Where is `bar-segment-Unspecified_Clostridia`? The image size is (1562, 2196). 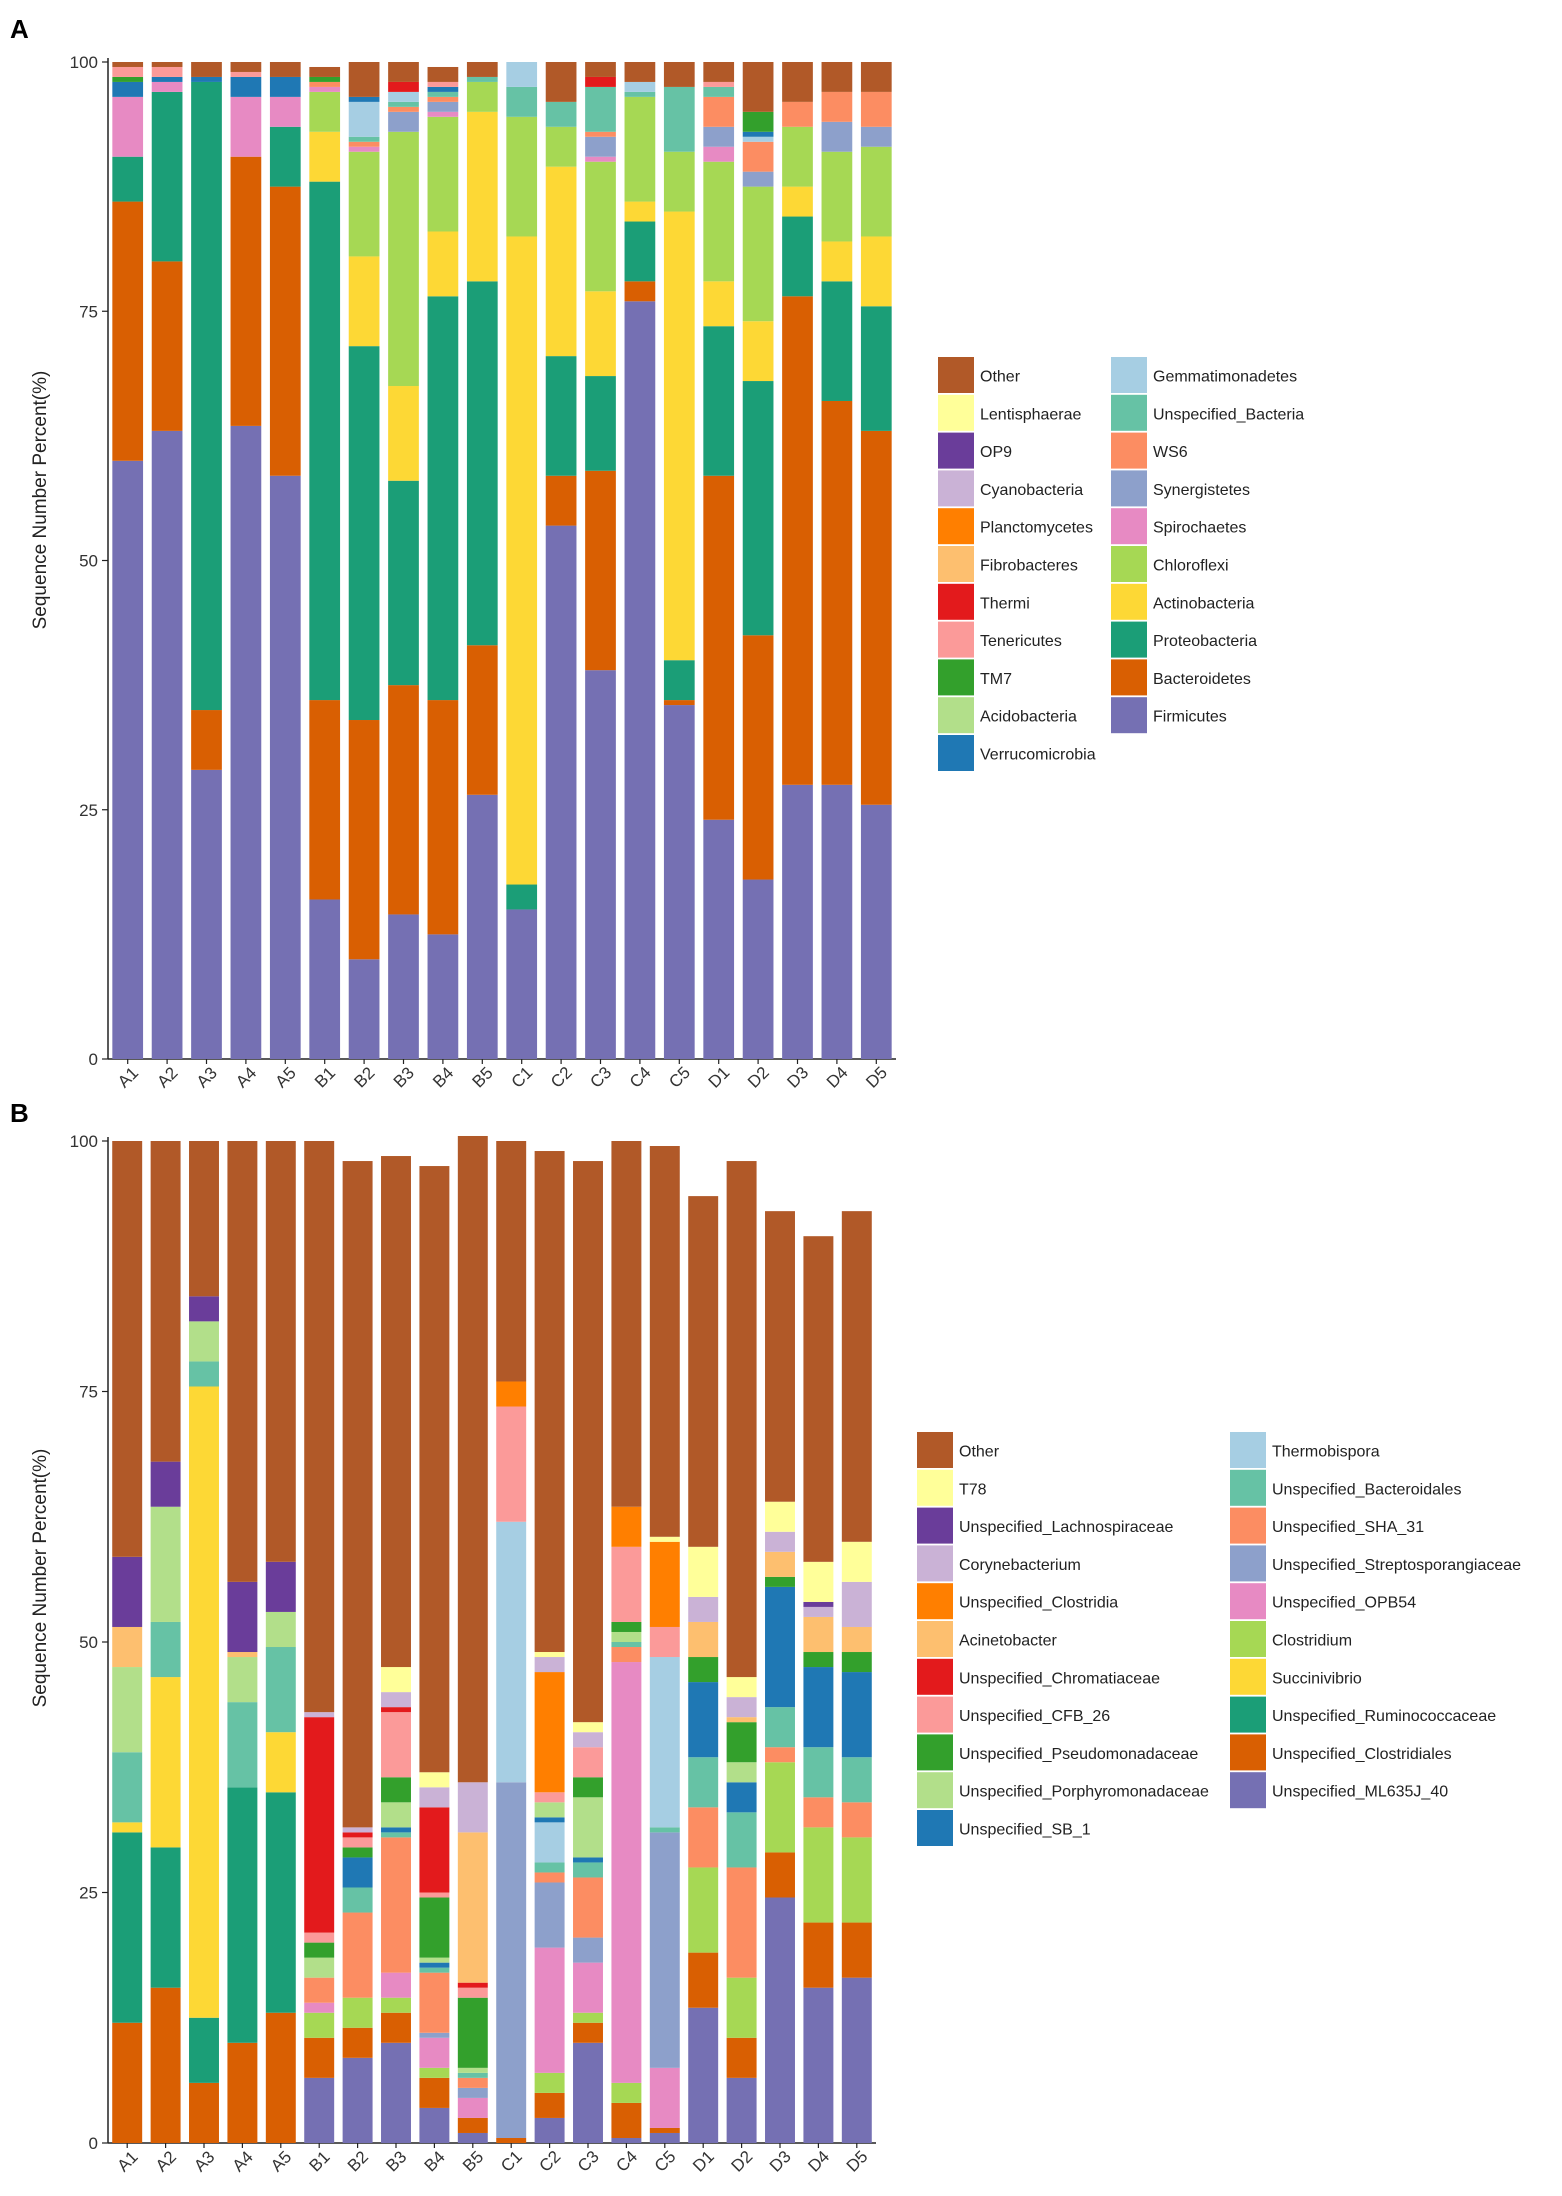 bar-segment-Unspecified_Clostridia is located at coordinates (549, 1732).